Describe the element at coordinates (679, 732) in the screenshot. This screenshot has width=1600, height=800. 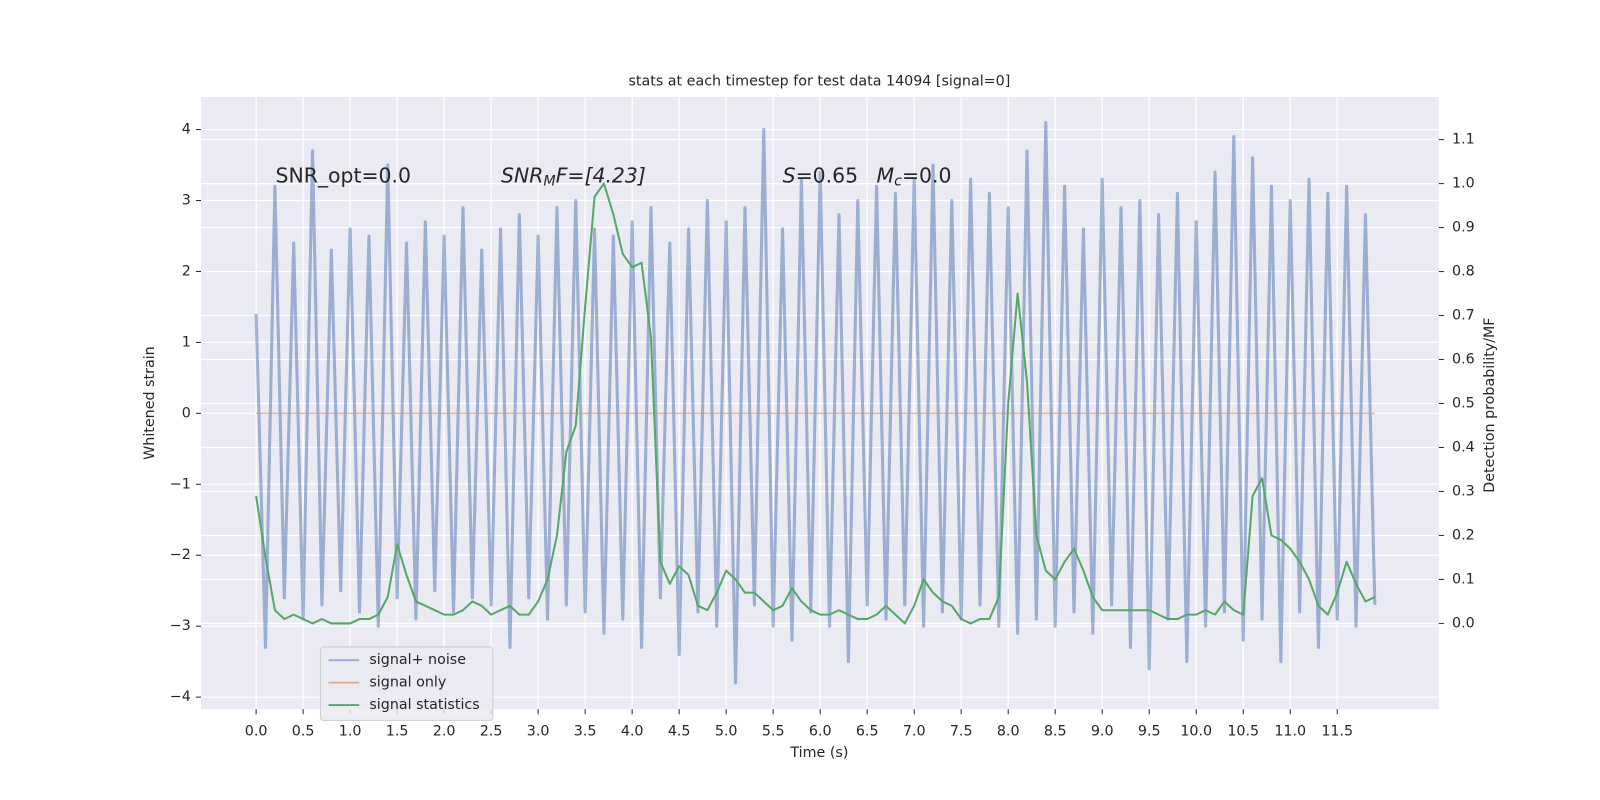
I see `x-tick-label: 4.5` at that location.